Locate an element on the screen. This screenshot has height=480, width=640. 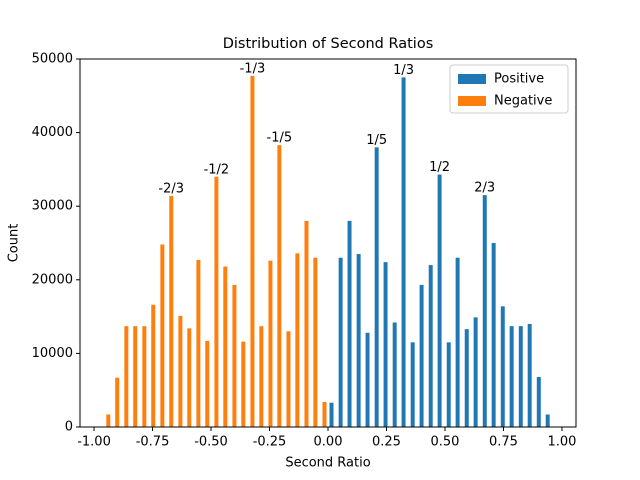
annotation: -2/3 is located at coordinates (171, 188).